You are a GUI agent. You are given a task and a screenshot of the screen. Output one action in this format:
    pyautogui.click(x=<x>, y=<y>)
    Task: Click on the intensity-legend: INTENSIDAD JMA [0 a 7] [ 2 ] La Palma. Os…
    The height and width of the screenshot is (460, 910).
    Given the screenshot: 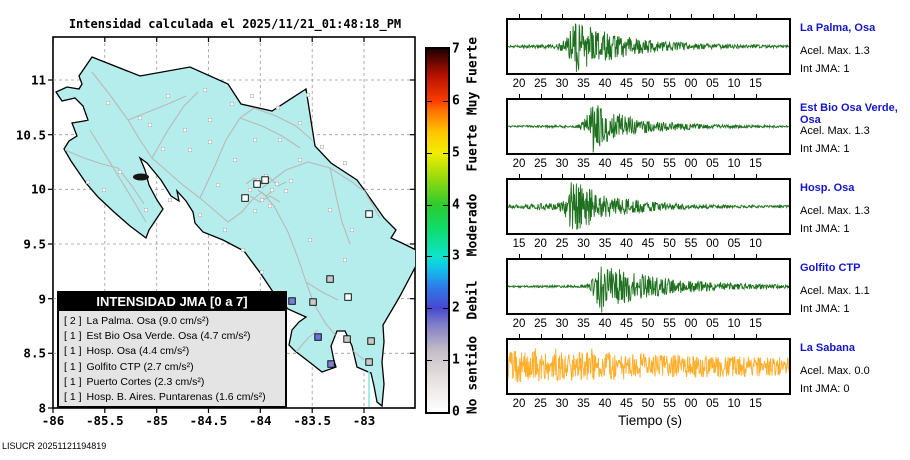 What is the action you would take?
    pyautogui.click(x=172, y=349)
    